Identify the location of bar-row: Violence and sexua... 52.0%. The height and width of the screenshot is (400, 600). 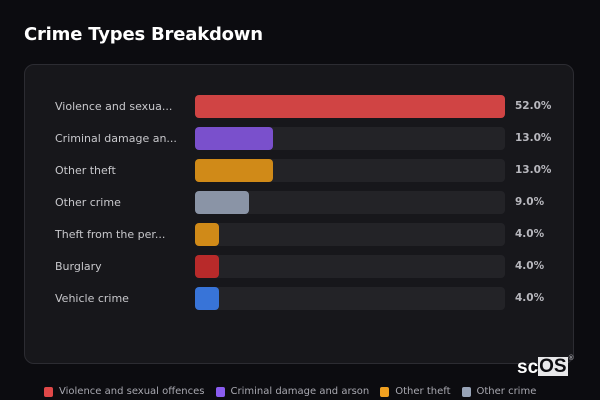
(299, 106).